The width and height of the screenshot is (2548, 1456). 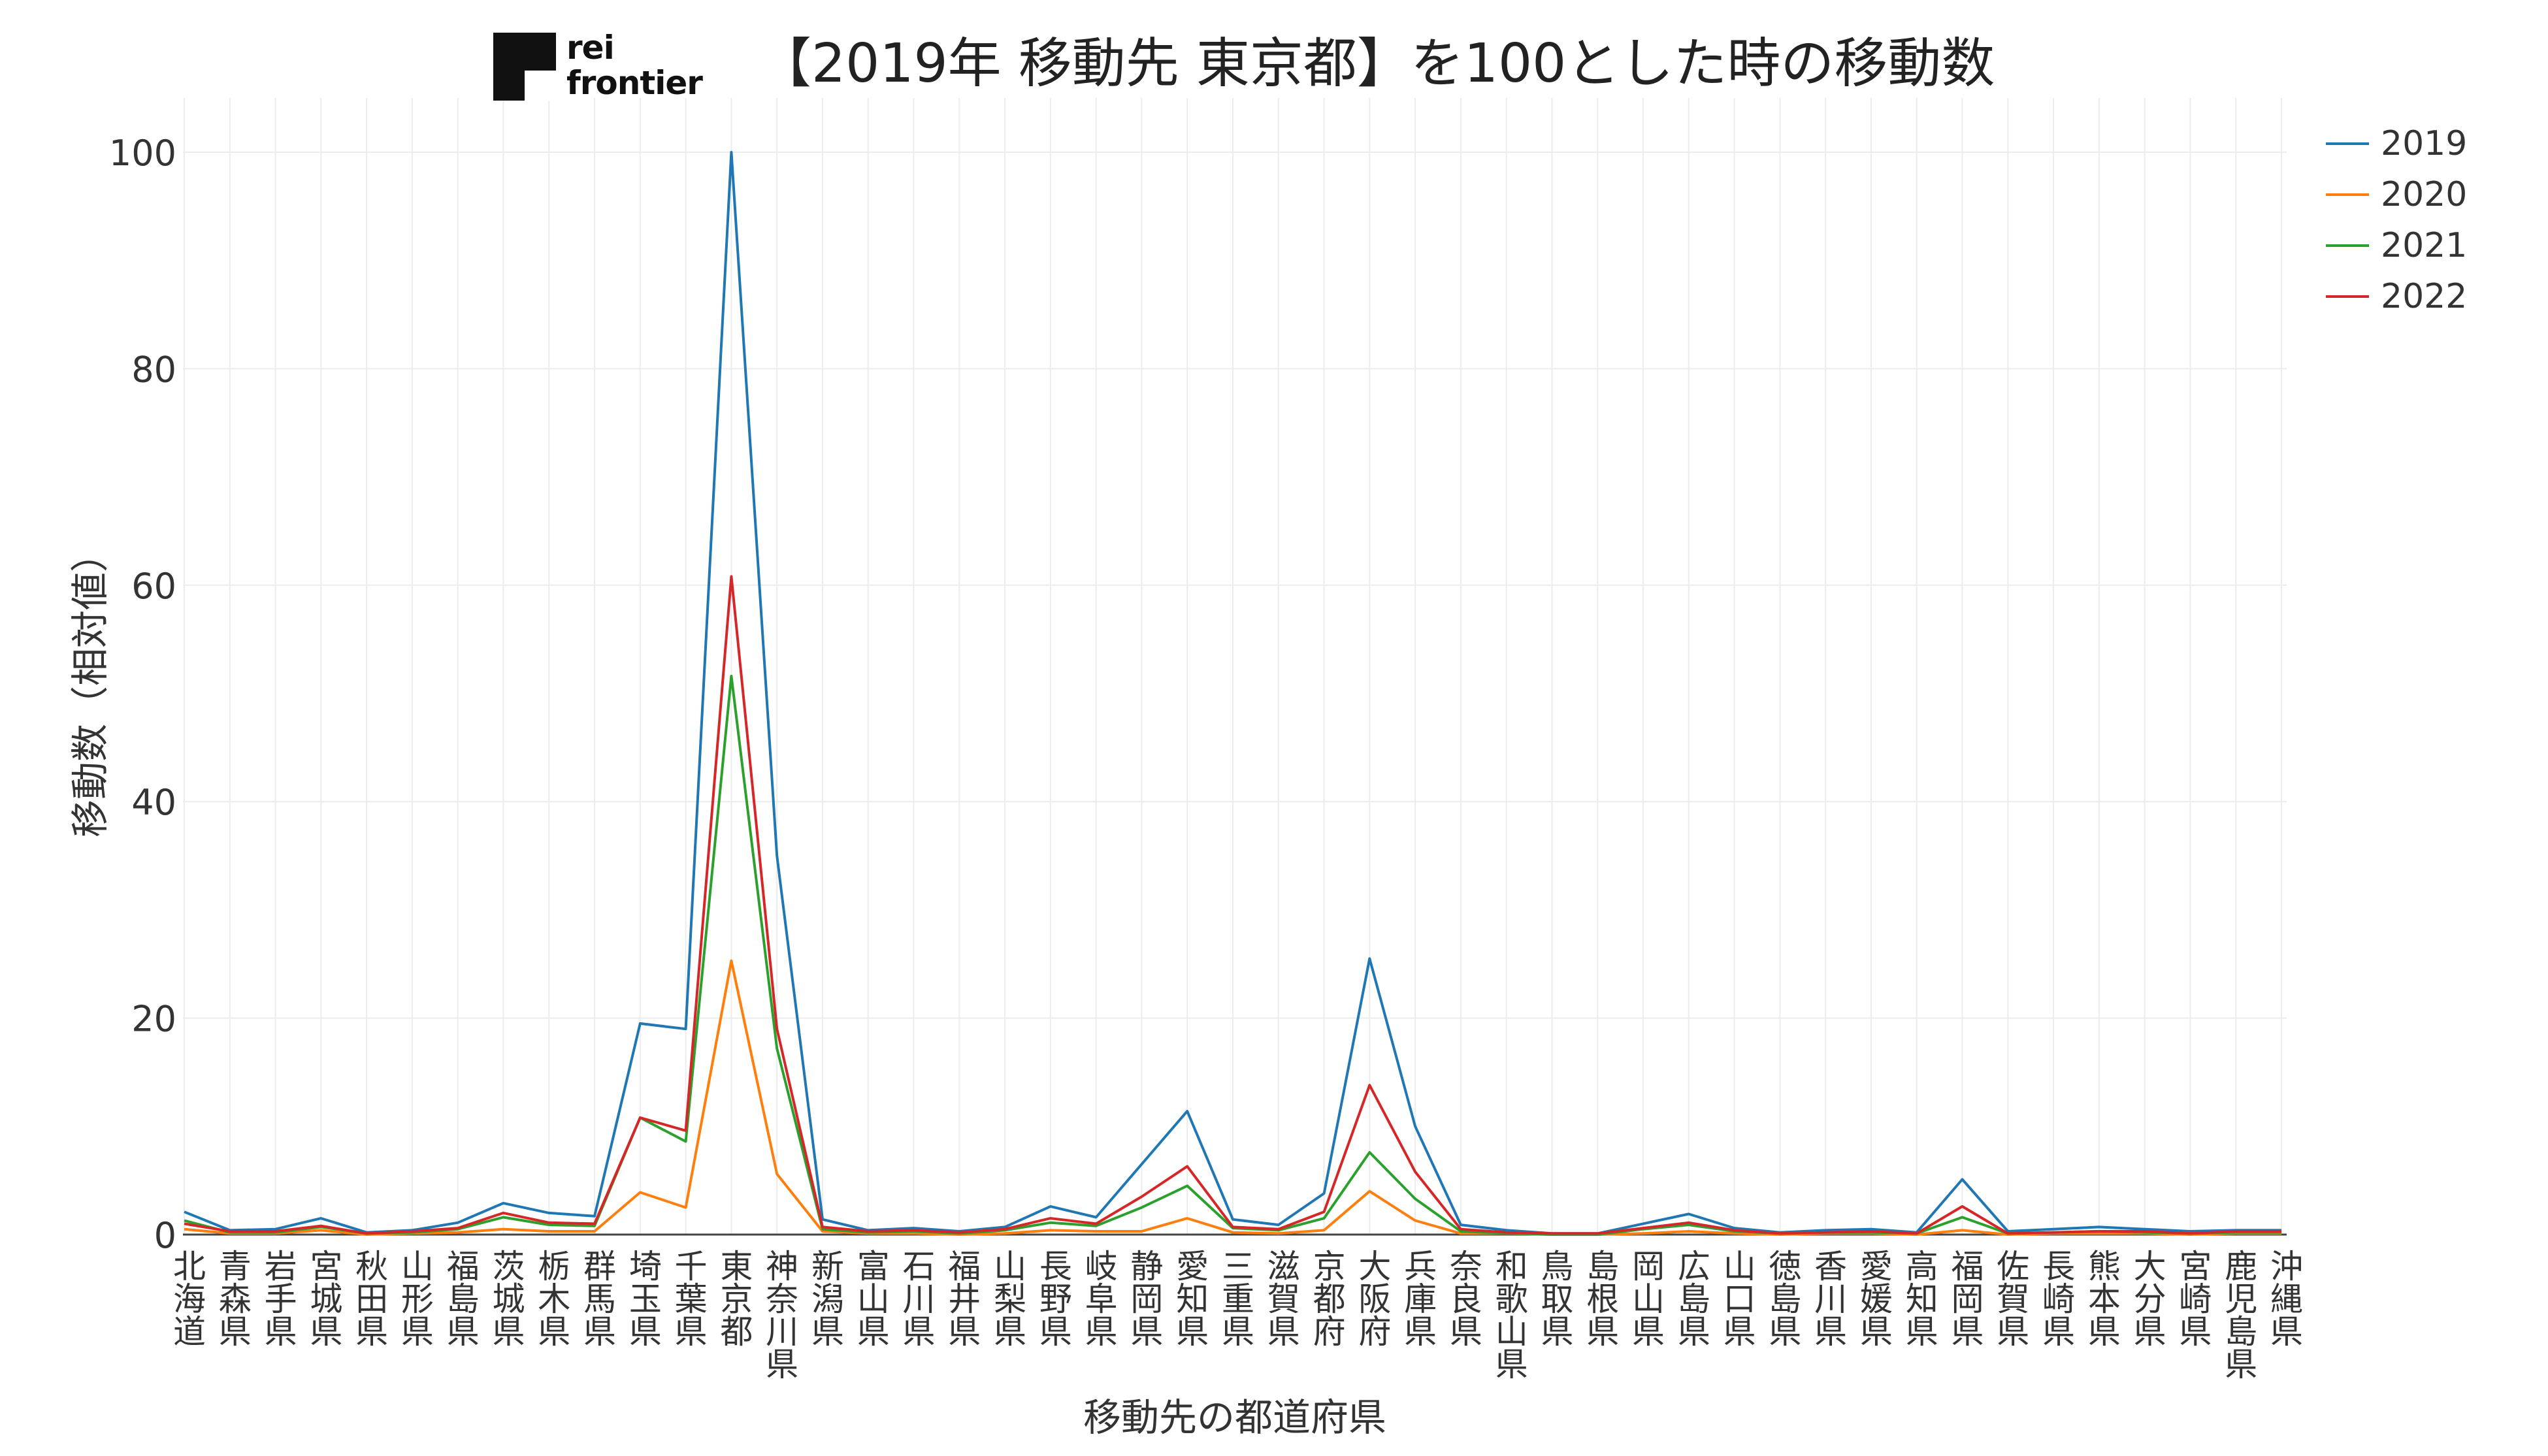 I want to click on legend-label: 2020, so click(x=2424, y=194).